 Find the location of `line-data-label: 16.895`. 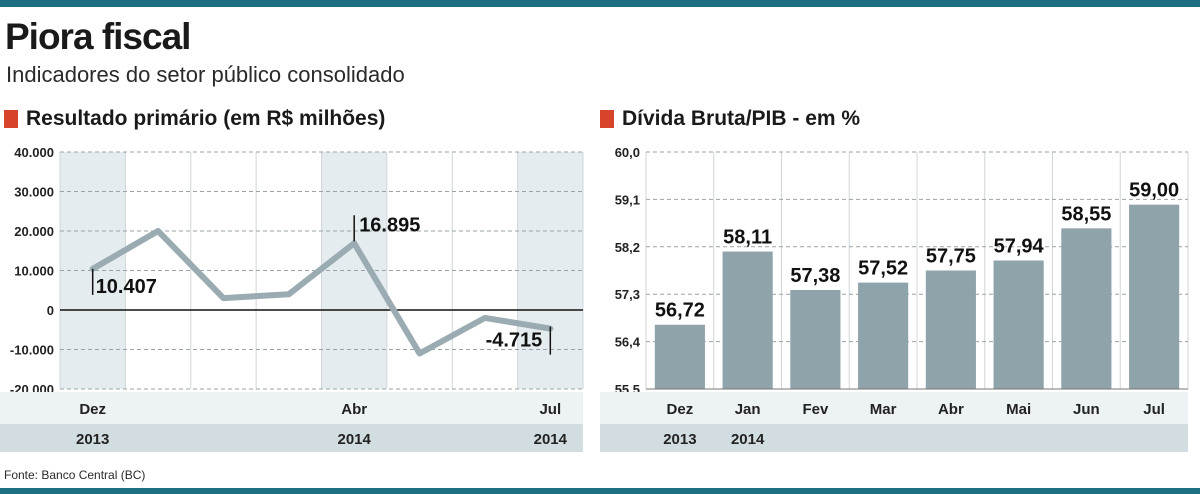

line-data-label: 16.895 is located at coordinates (389, 225).